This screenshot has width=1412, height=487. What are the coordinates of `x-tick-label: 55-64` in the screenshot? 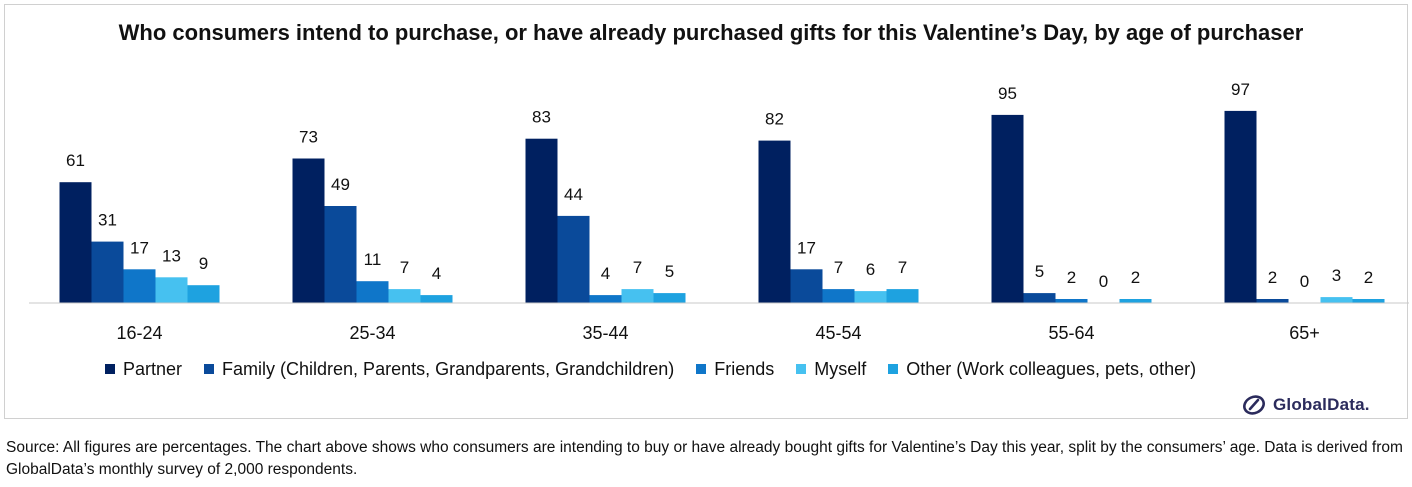 It's located at (1071, 333).